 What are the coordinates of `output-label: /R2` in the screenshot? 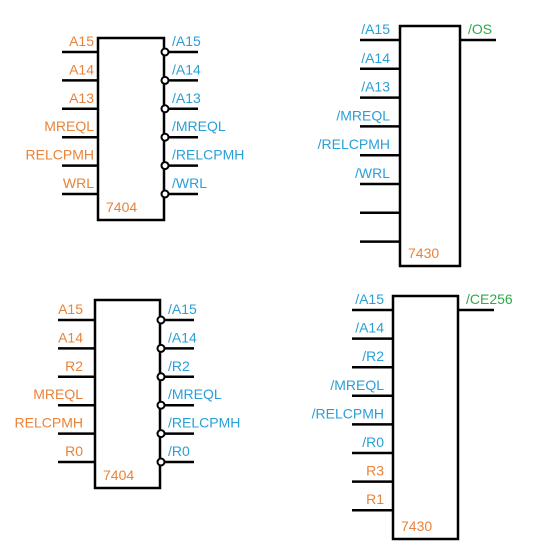 It's located at (179, 366).